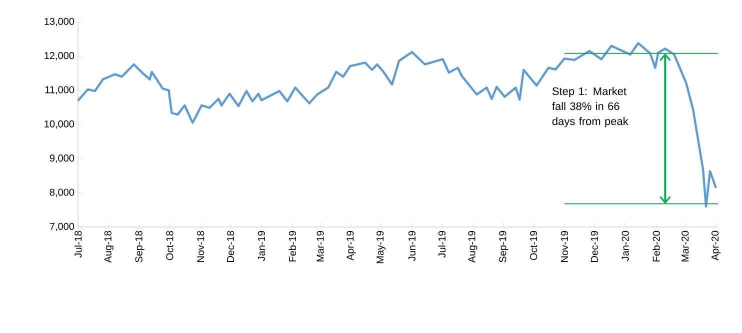  I want to click on x-tick-label: Jun-19, so click(412, 246).